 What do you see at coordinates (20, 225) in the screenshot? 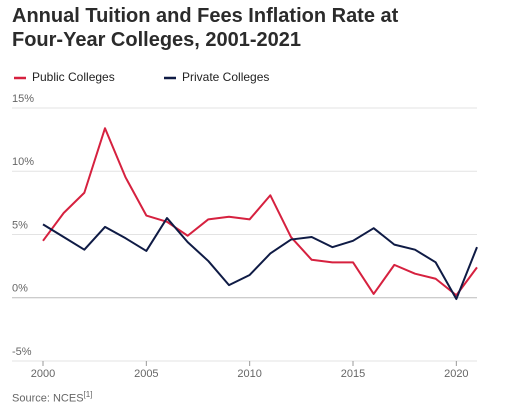
I see `y-tick-label: 5%` at bounding box center [20, 225].